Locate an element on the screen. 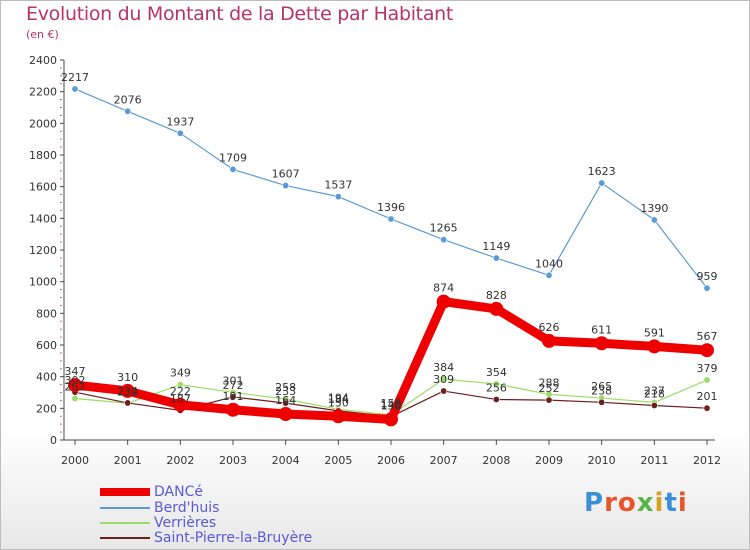  data-label: 232 is located at coordinates (127, 391).